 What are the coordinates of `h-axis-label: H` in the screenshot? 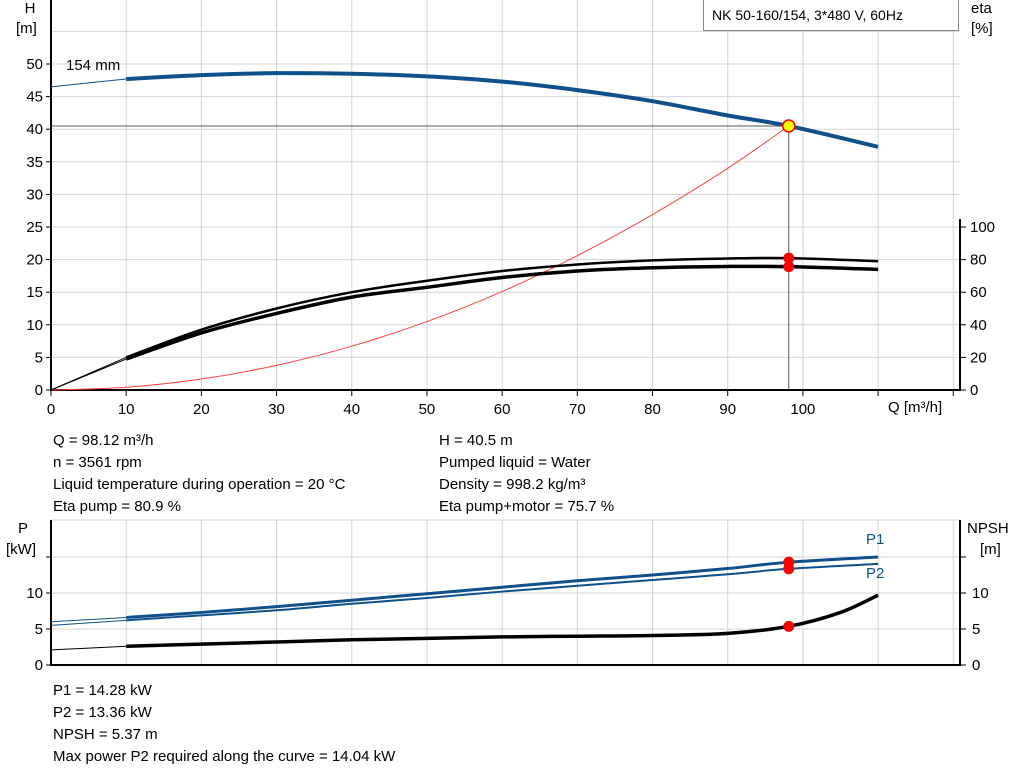 It's located at (30, 8).